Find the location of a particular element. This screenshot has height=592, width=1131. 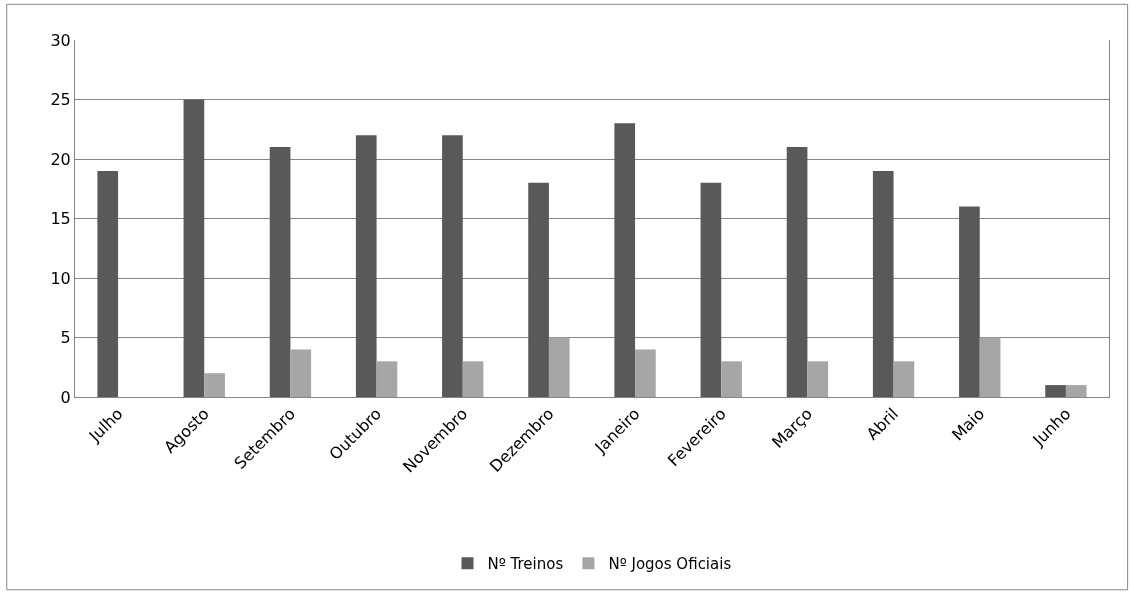

y-tick-label: 30 is located at coordinates (60, 40).